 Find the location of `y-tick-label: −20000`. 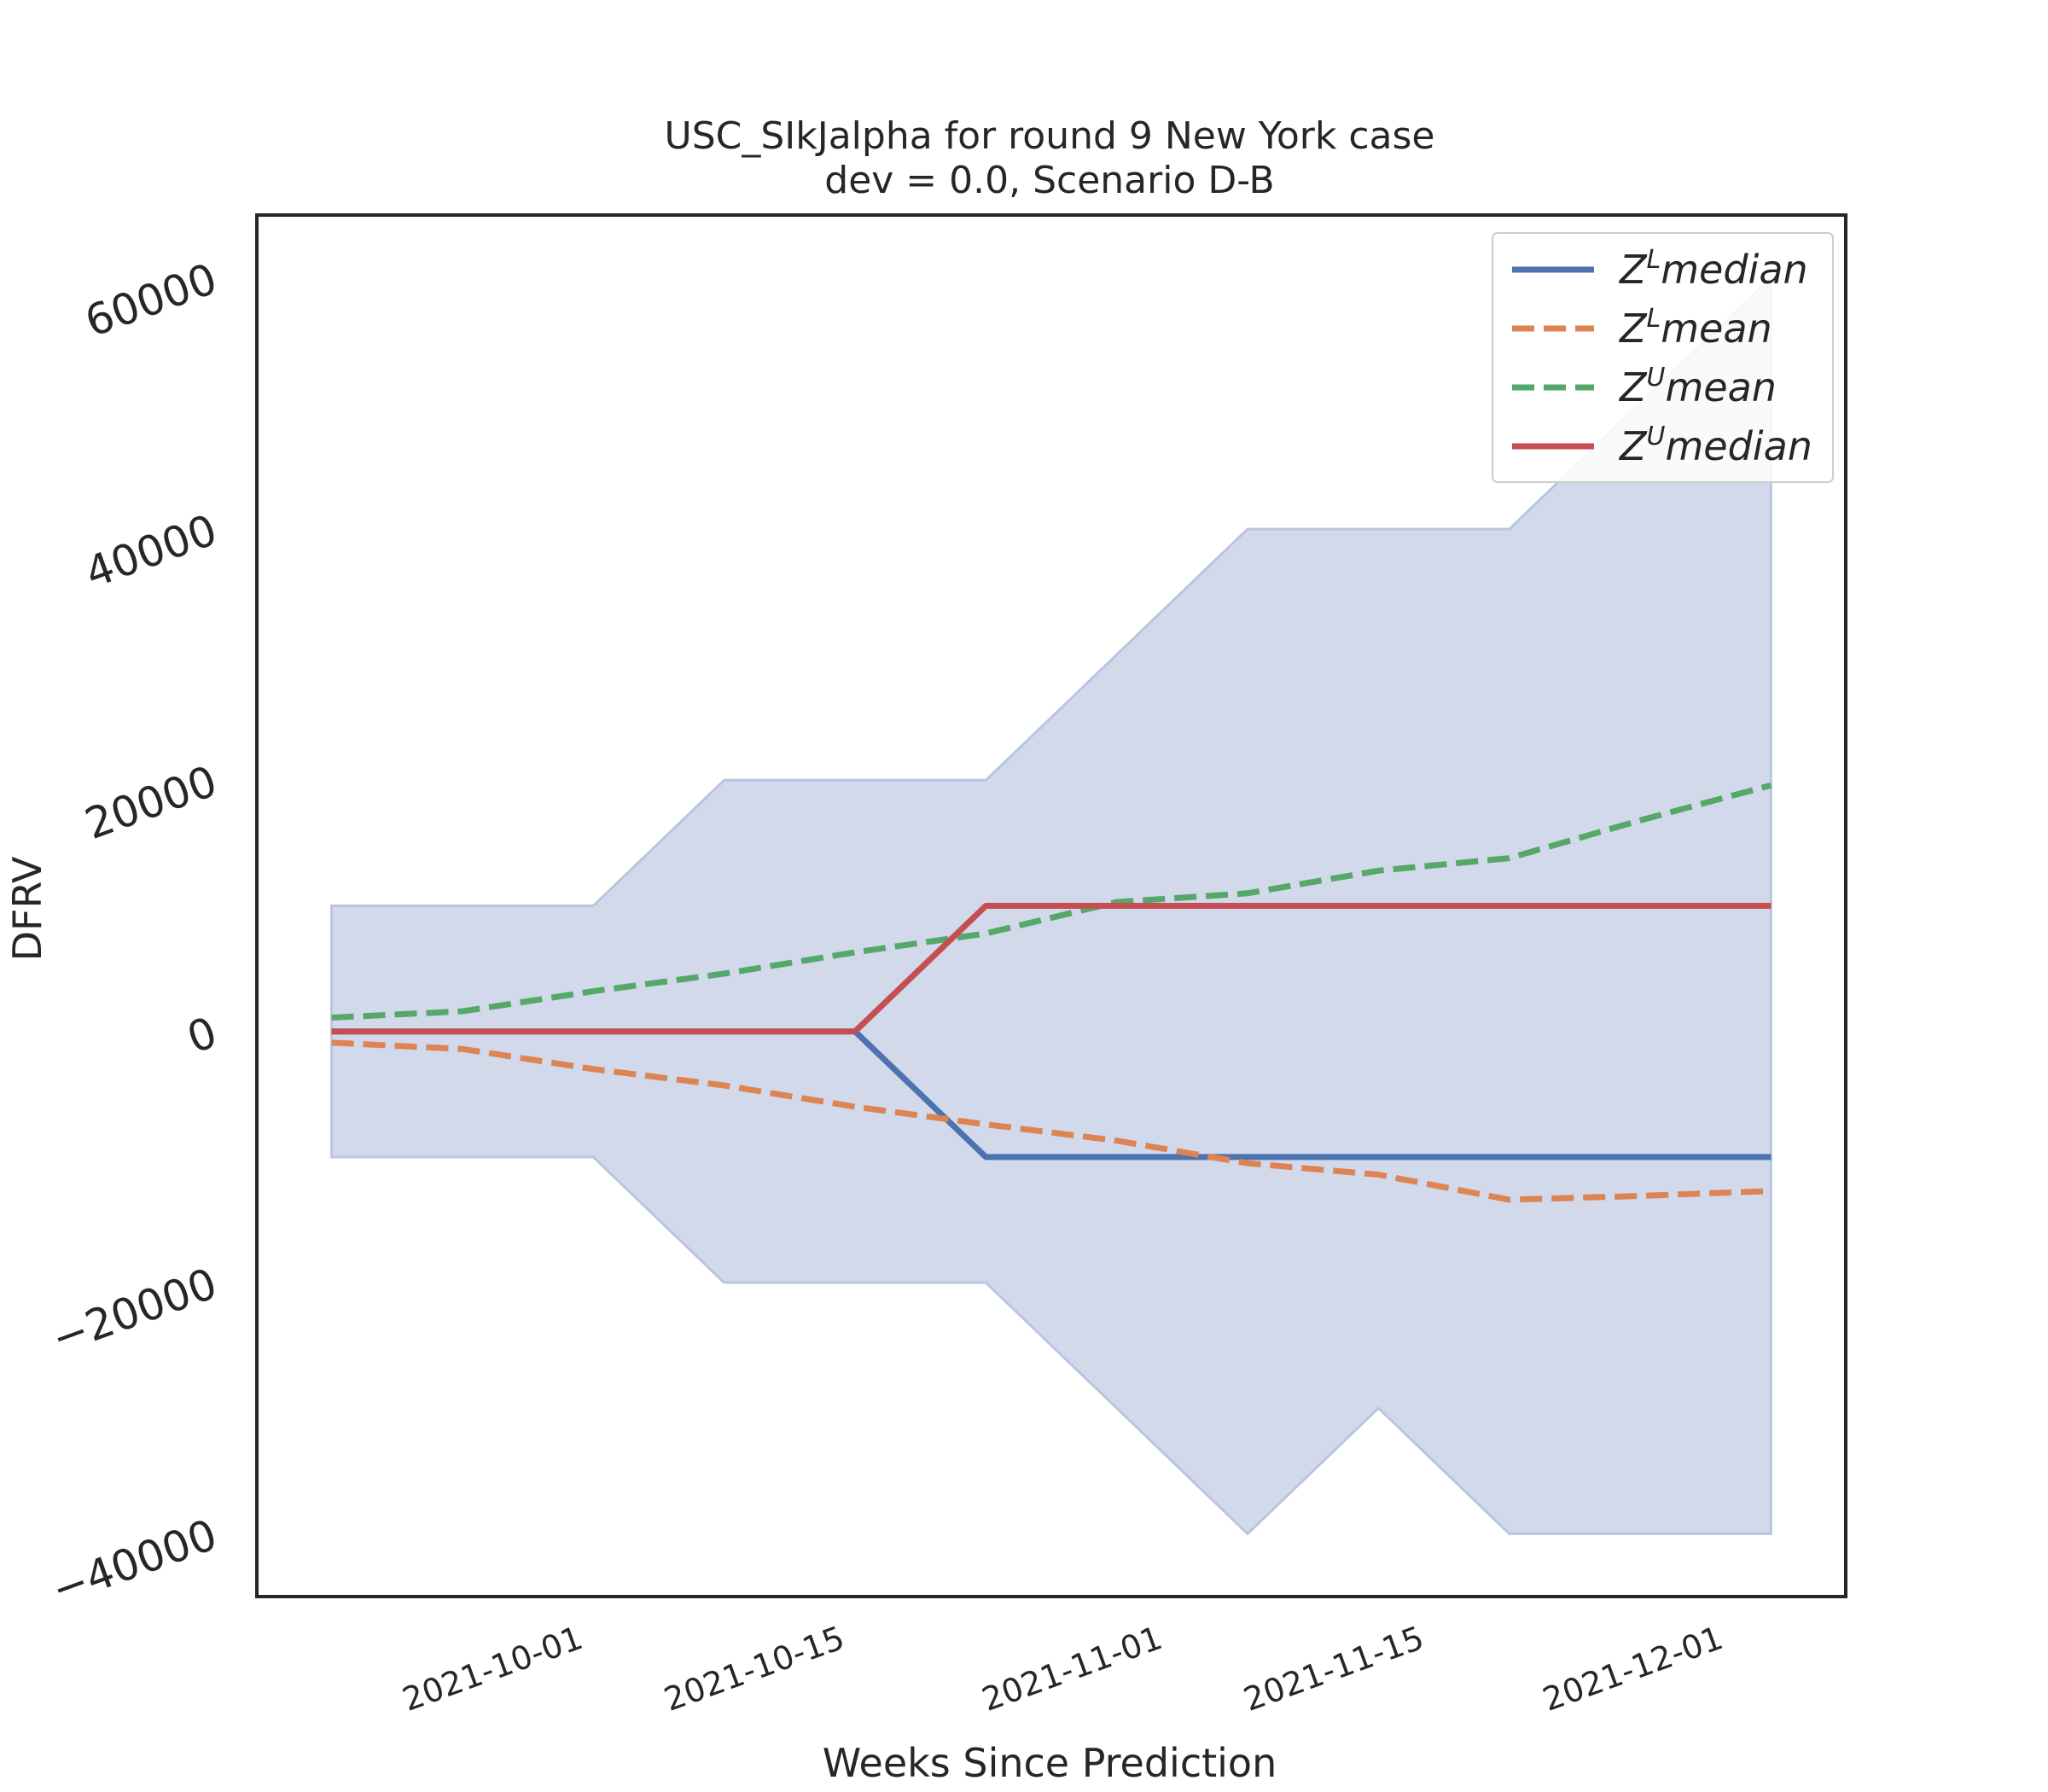

y-tick-label: −20000 is located at coordinates (134, 1311).